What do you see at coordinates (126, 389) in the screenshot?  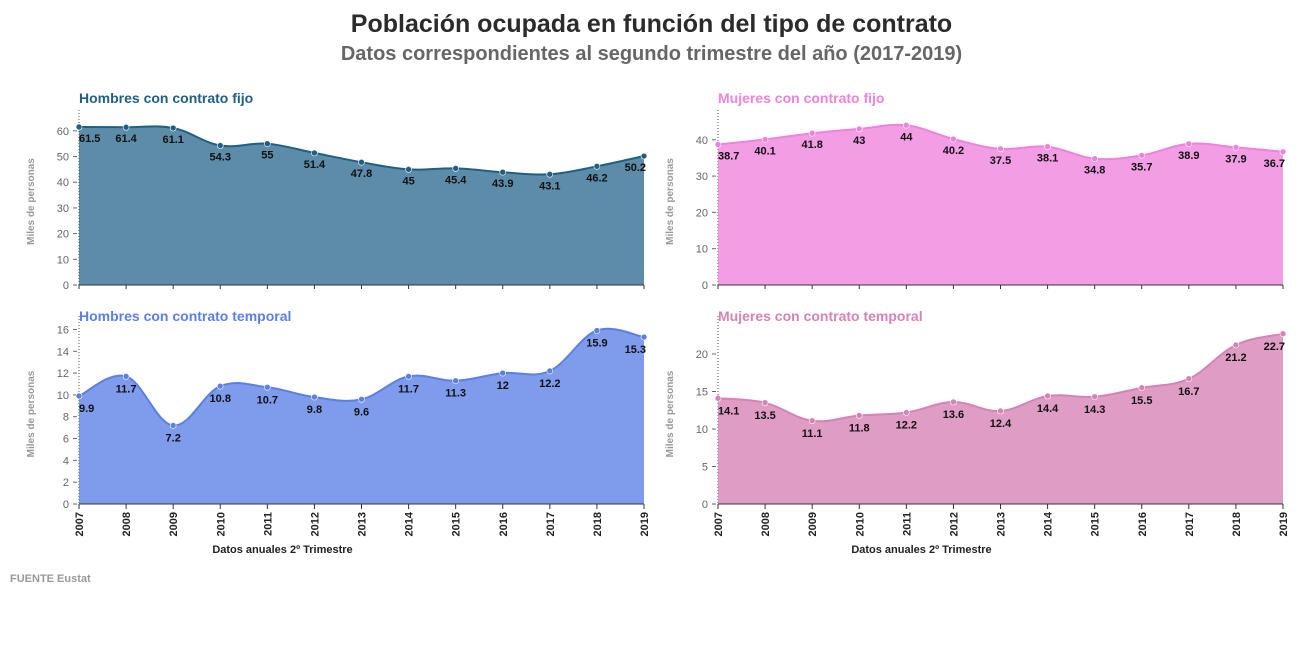 I see `data-label: 11.7` at bounding box center [126, 389].